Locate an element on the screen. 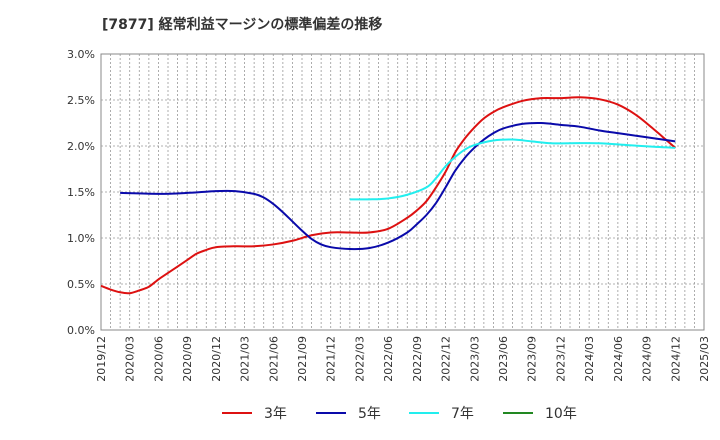 This screenshot has width=720, height=440. x-tick-label: 2019/12 is located at coordinates (101, 359).